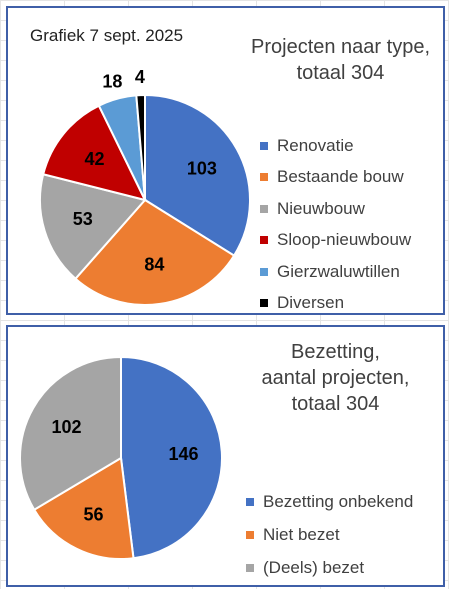  I want to click on legend-label: Bestaande bouw, so click(340, 177).